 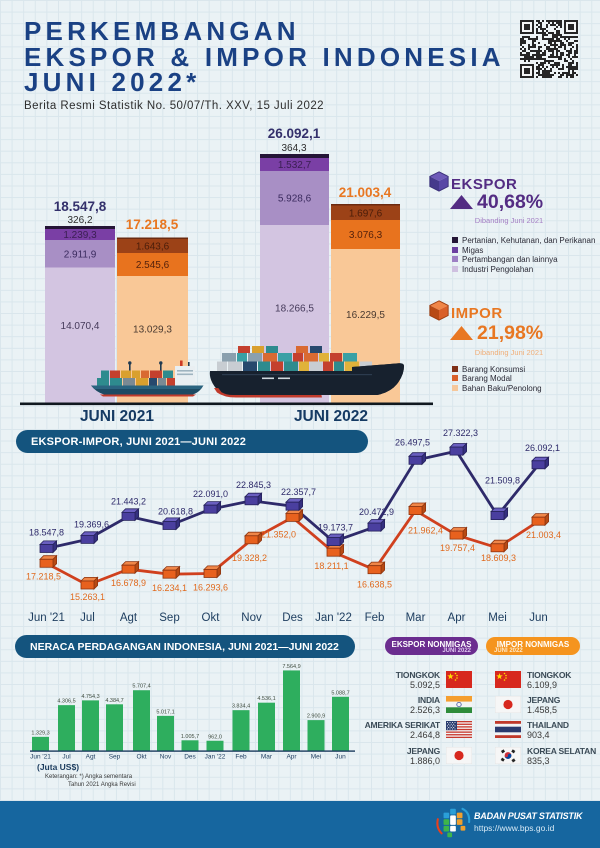 What do you see at coordinates (80, 326) in the screenshot?
I see `svg-text: 14.070,4` at bounding box center [80, 326].